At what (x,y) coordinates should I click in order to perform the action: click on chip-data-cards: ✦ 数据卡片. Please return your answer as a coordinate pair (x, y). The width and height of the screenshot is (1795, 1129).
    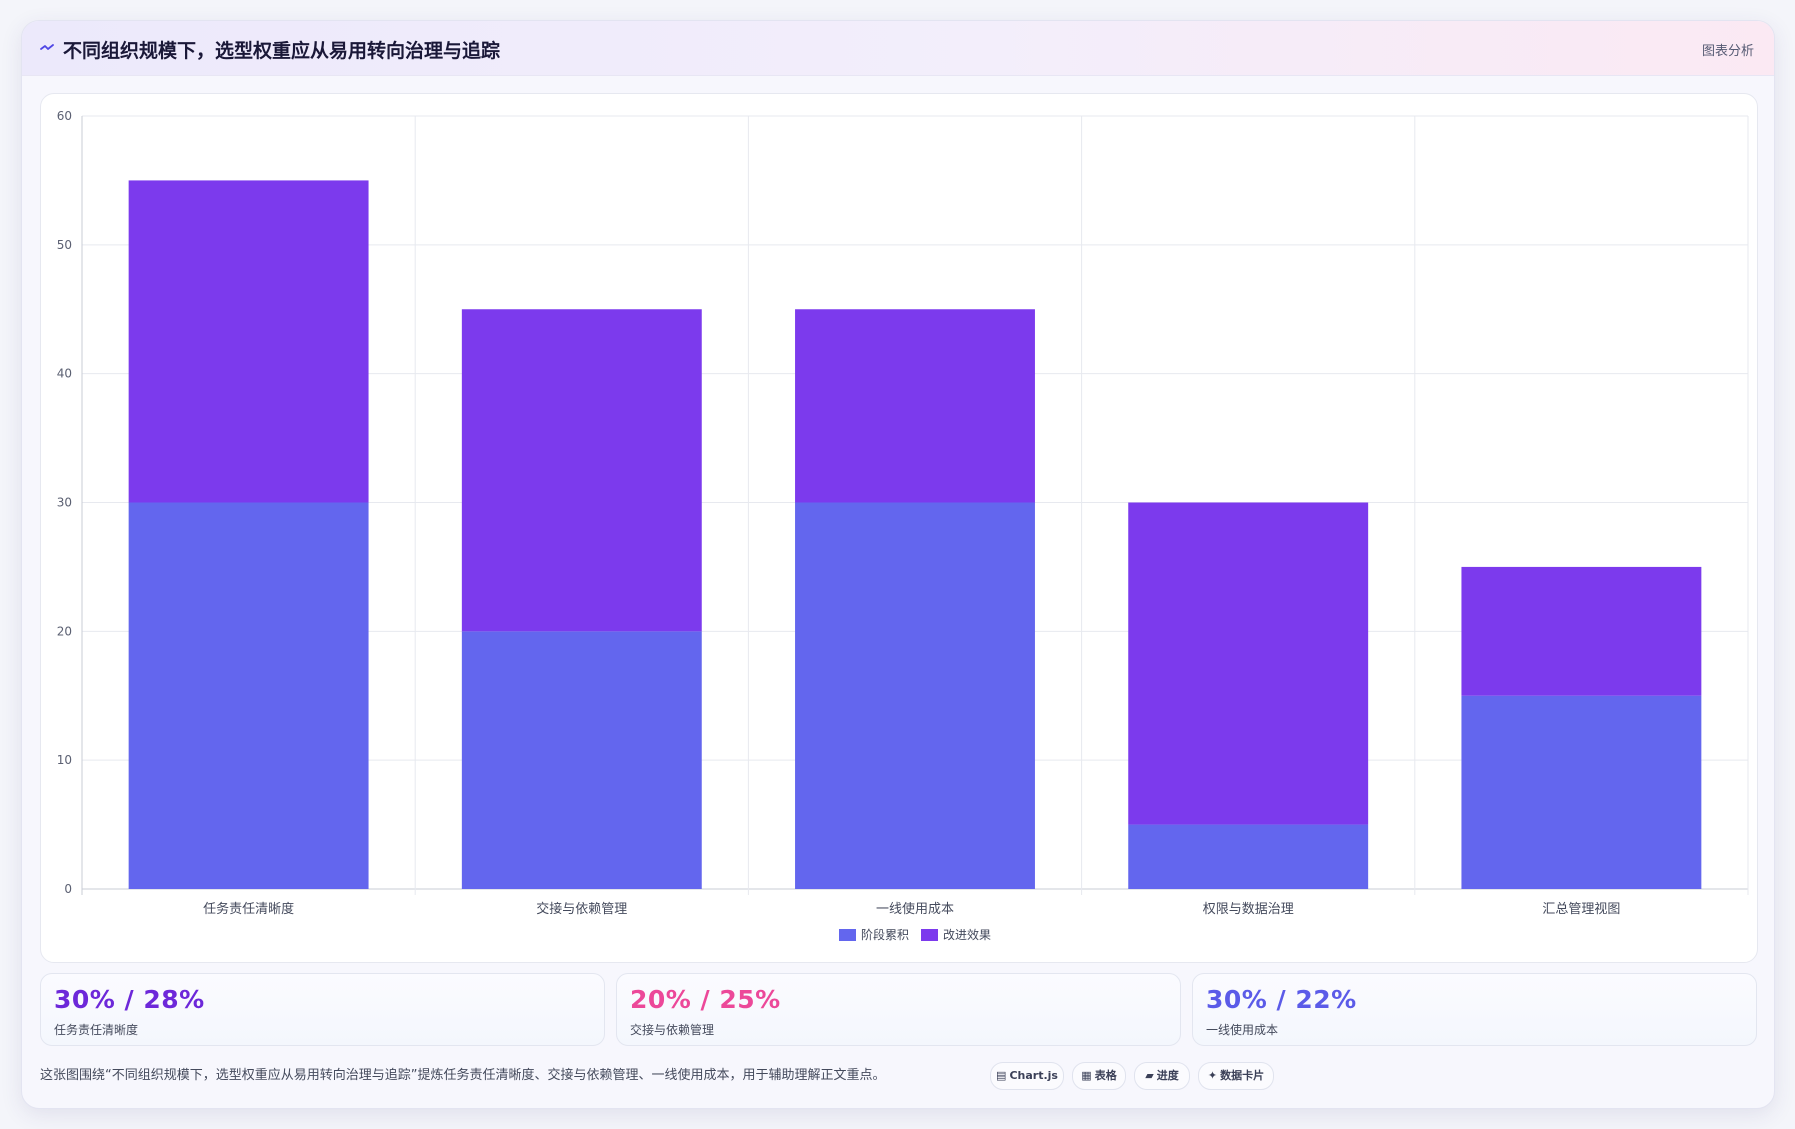
    Looking at the image, I should click on (1236, 1076).